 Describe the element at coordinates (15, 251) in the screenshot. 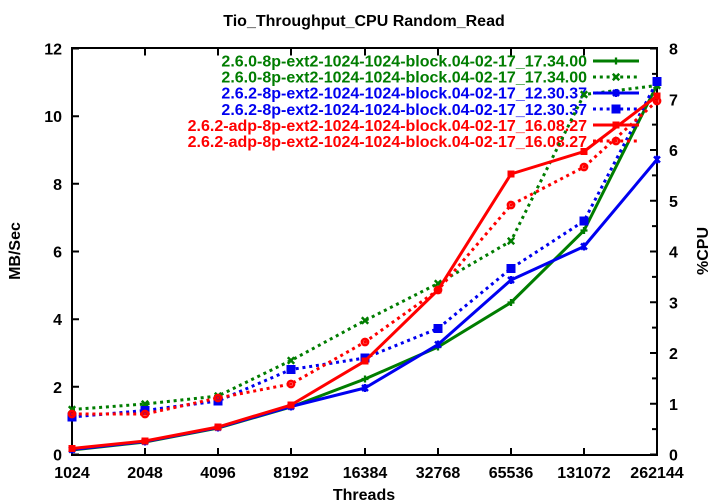

I see `svg-text: MB/Sec` at that location.